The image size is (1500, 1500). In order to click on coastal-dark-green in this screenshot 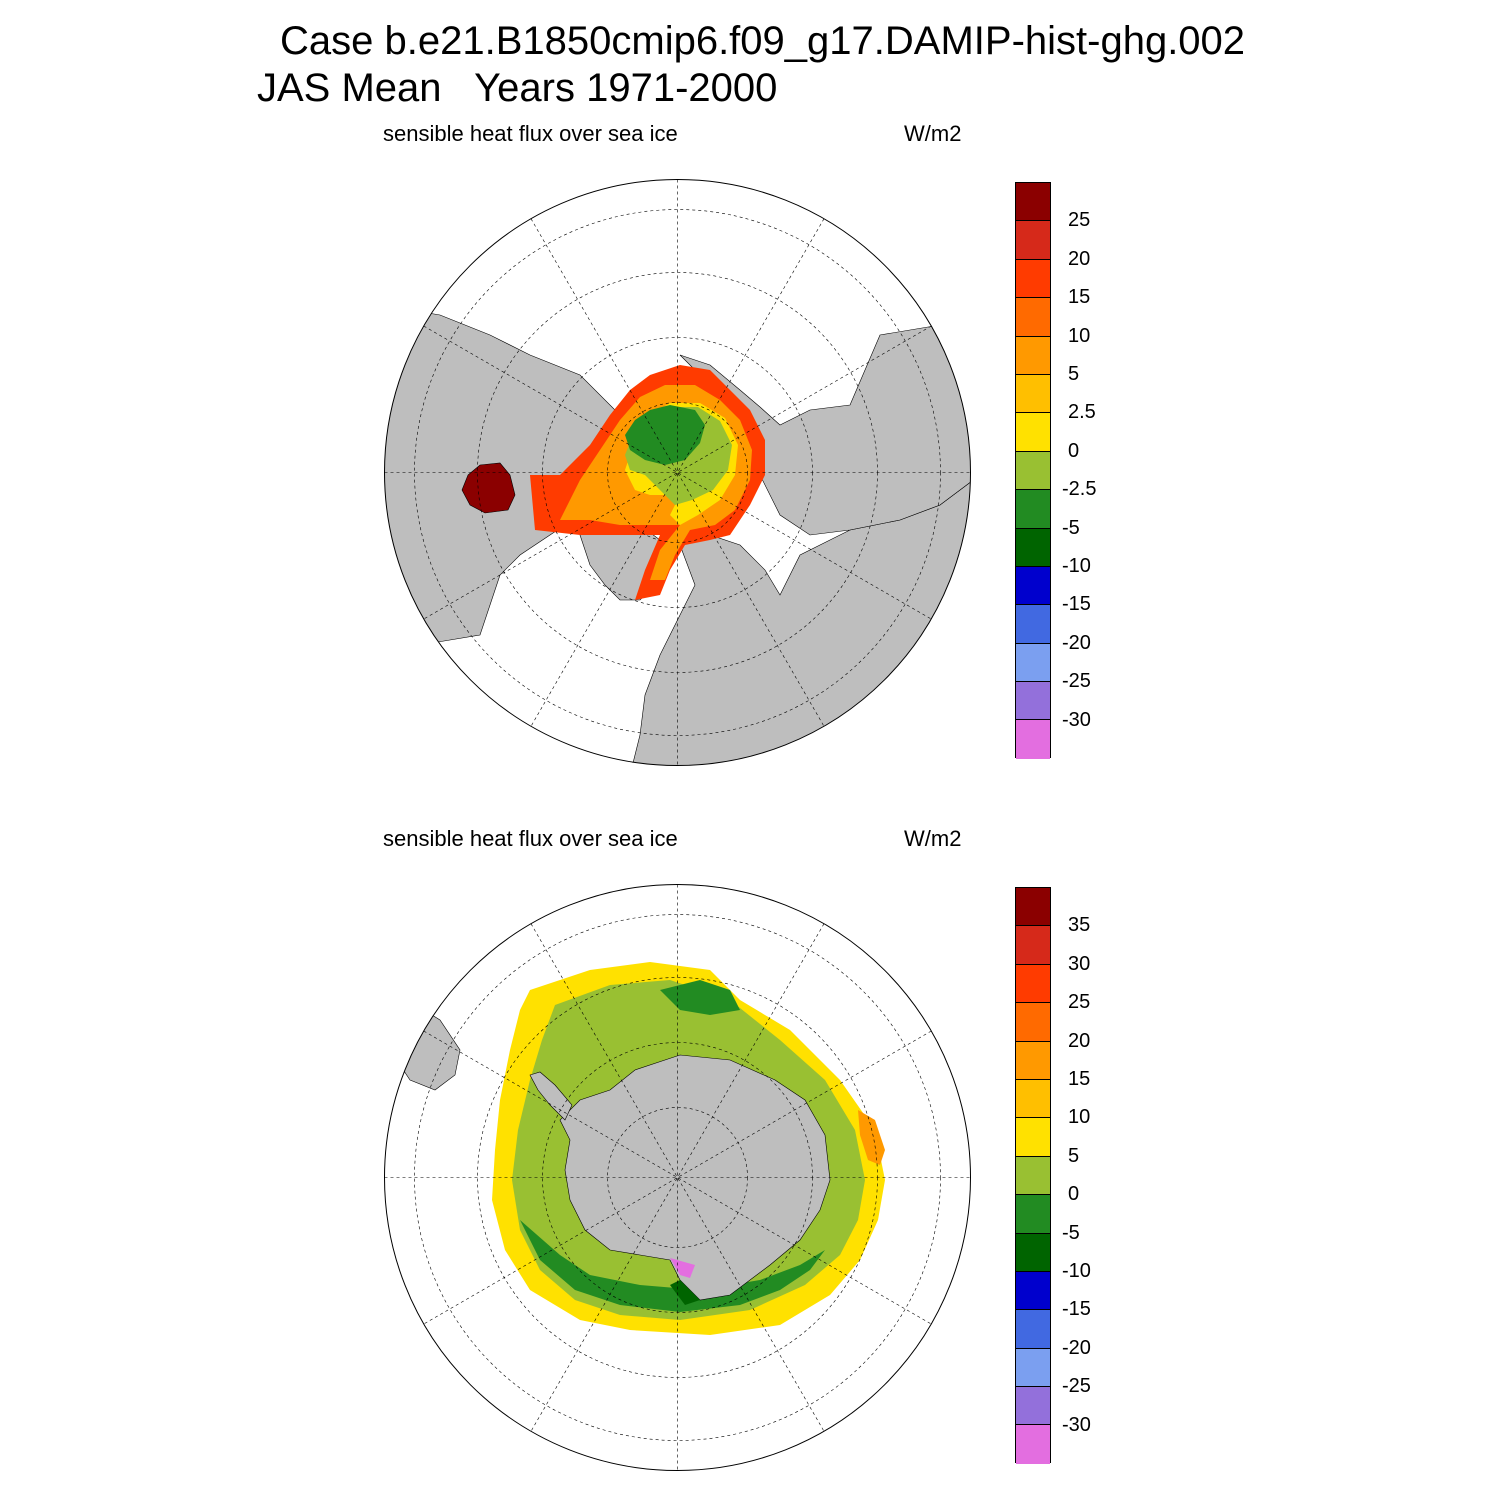, I will do `click(685, 1292)`.